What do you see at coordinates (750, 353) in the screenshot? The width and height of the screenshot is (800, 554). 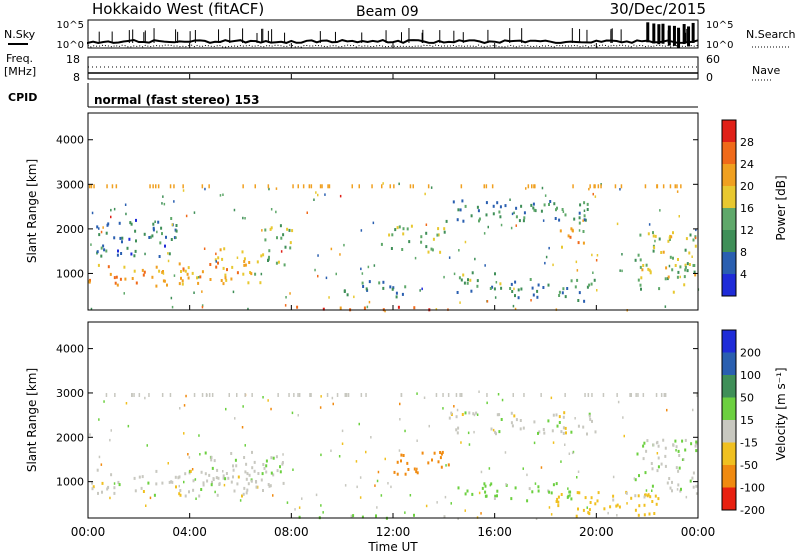 I see `velocity-cbar-tick: 200` at bounding box center [750, 353].